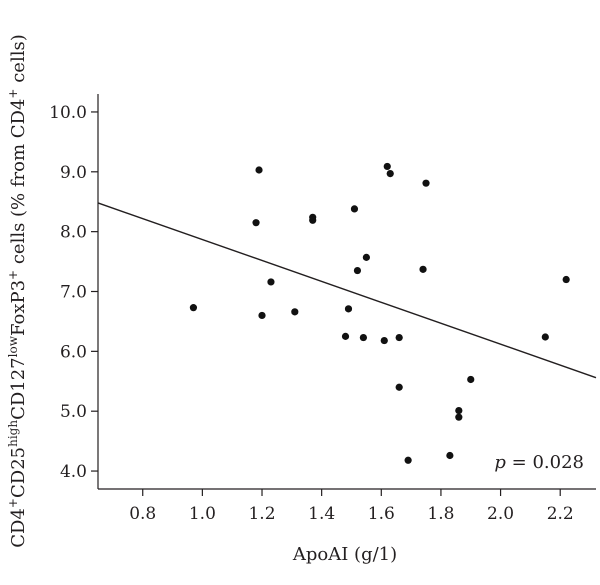 This screenshot has height=585, width=600. What do you see at coordinates (18, 528) in the screenshot?
I see `y-title-part: CD4` at bounding box center [18, 528].